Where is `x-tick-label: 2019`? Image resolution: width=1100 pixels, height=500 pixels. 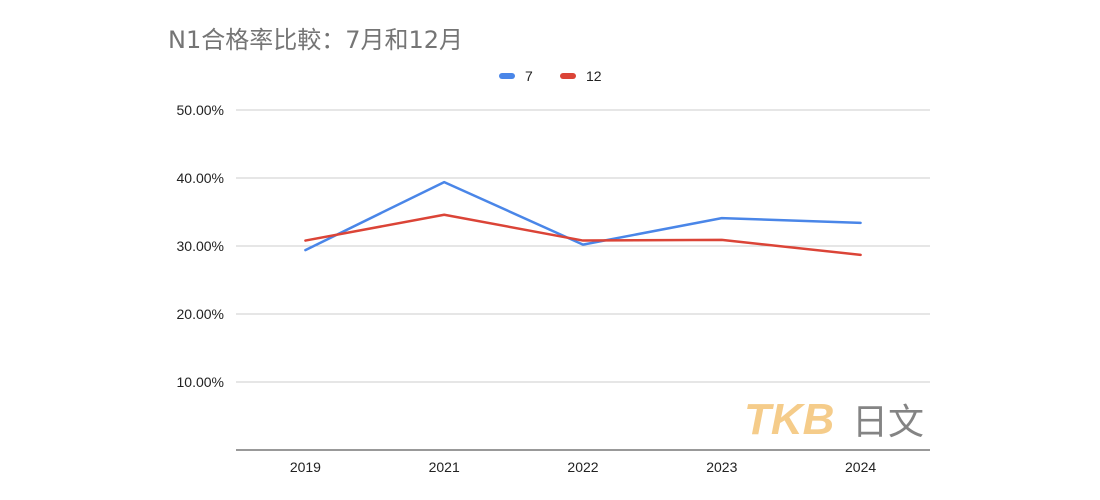 x-tick-label: 2019 is located at coordinates (305, 467).